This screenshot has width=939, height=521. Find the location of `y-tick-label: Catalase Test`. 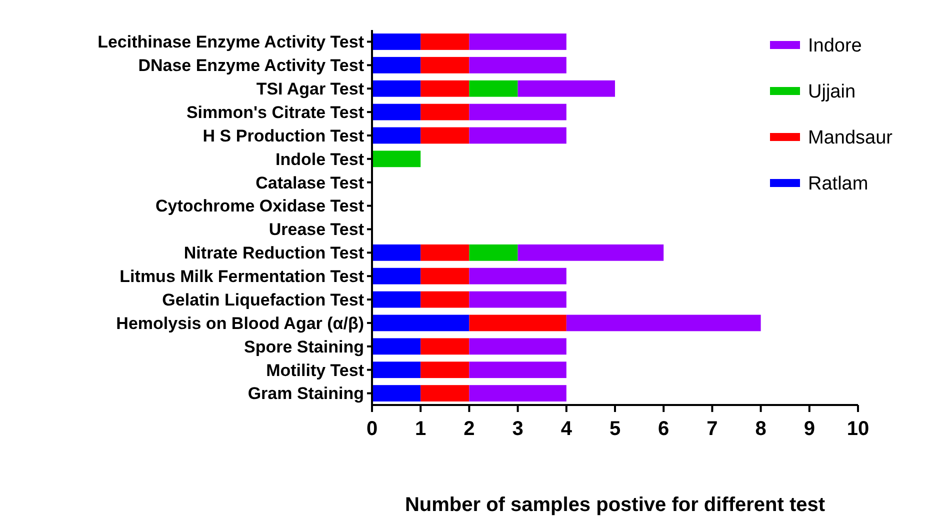

y-tick-label: Catalase Test is located at coordinates (310, 182).